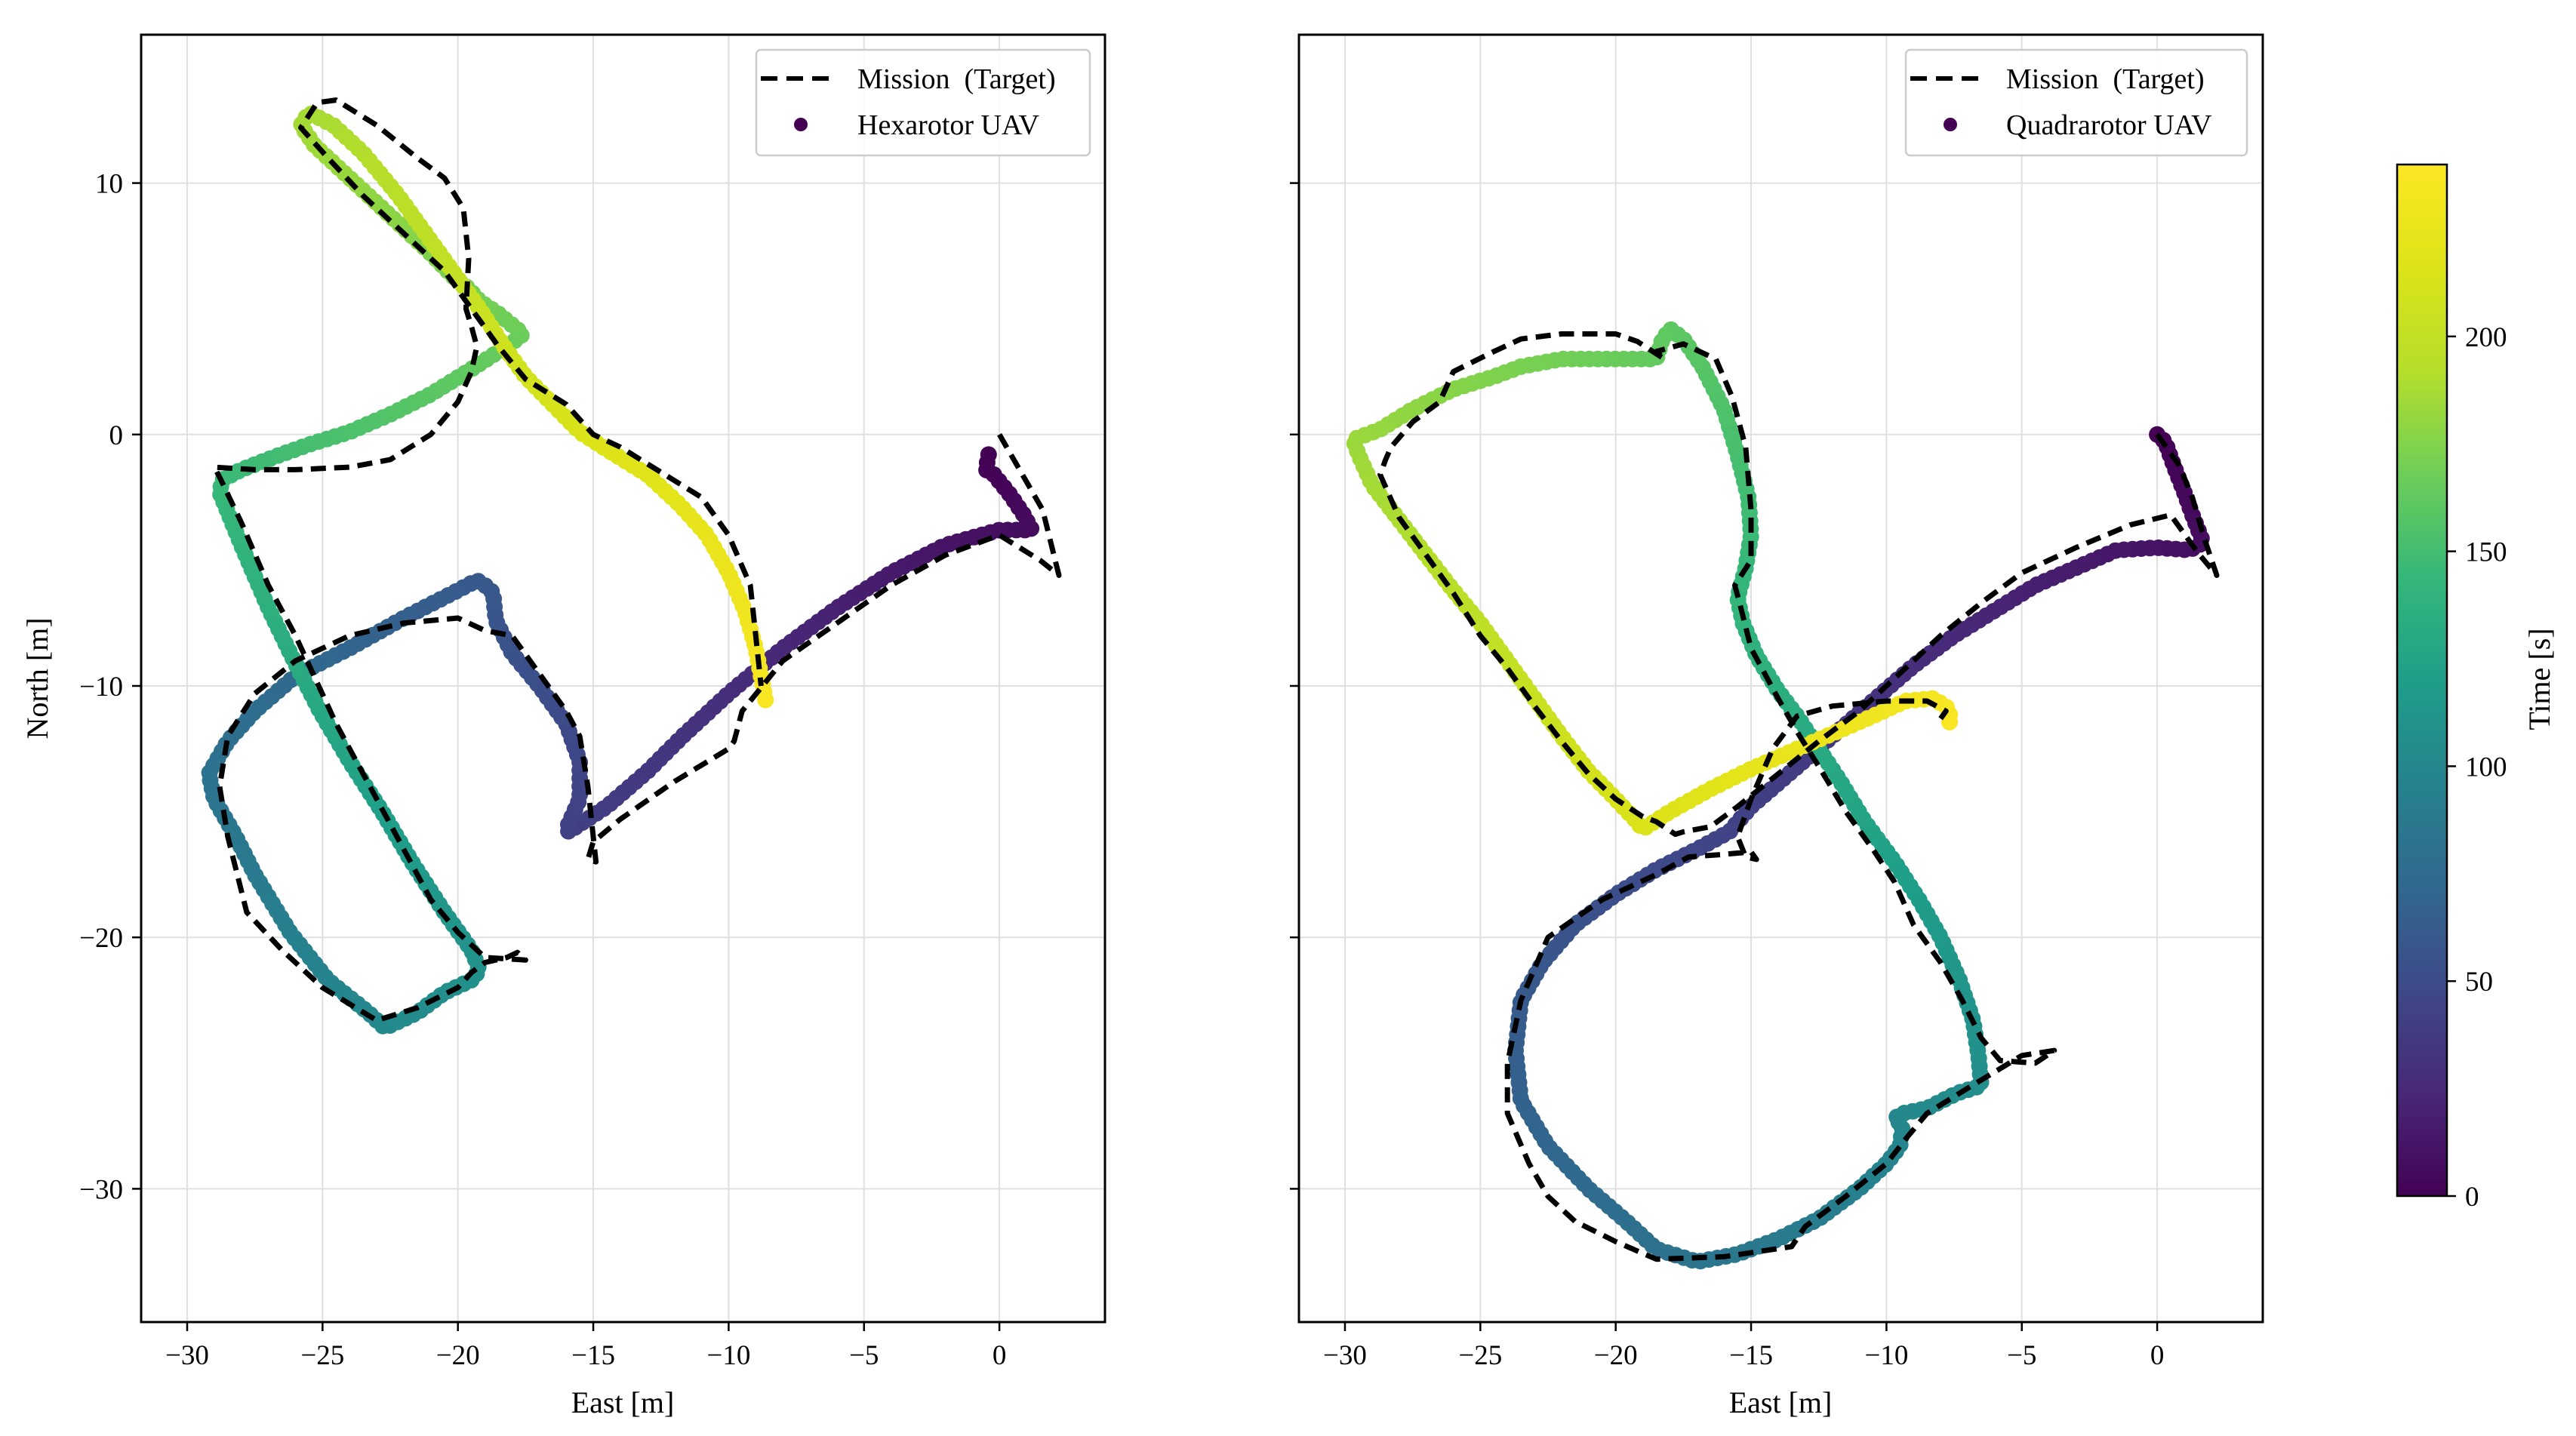  What do you see at coordinates (2109, 125) in the screenshot?
I see `right-legend-uav-label: Quadrarotor UAV` at bounding box center [2109, 125].